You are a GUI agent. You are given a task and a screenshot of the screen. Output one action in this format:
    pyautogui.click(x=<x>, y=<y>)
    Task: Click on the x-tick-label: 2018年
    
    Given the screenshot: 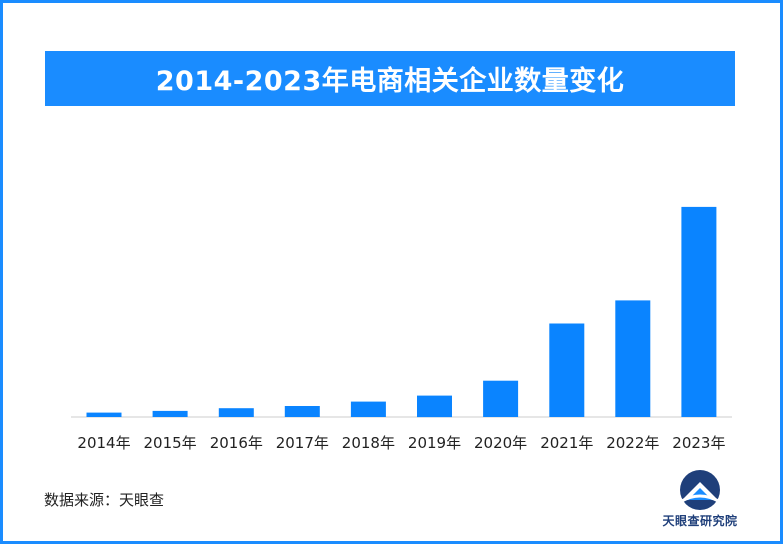 What is the action you would take?
    pyautogui.click(x=368, y=443)
    